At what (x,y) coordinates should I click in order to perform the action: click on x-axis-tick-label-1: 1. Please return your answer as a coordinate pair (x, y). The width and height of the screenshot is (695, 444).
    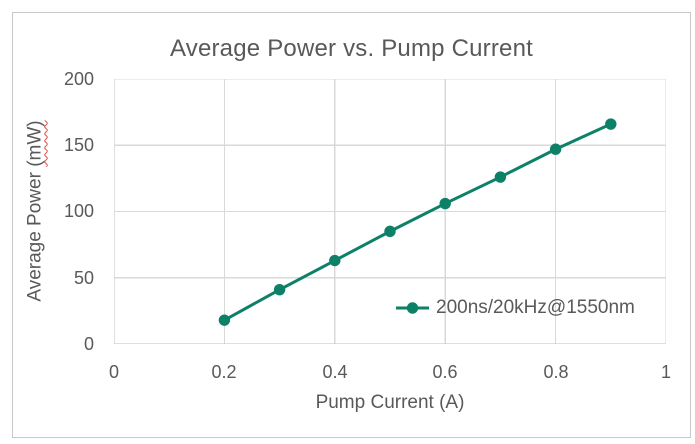
    Looking at the image, I should click on (665, 372).